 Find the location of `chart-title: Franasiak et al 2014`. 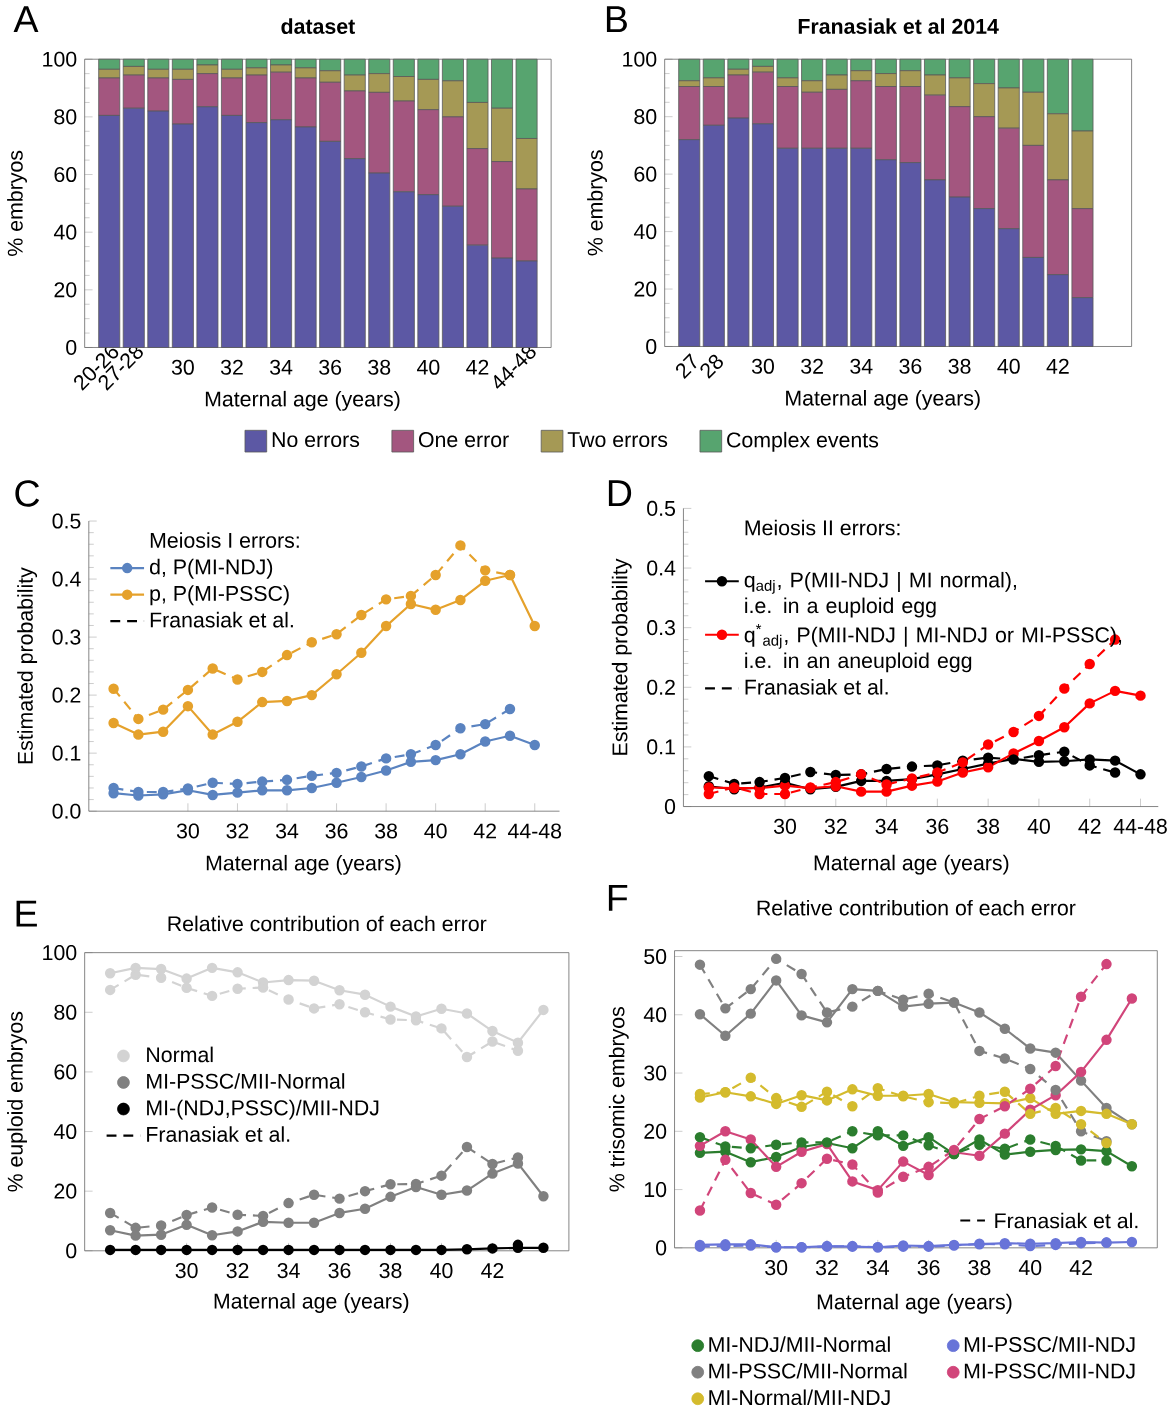

chart-title: Franasiak et al 2014 is located at coordinates (898, 26).